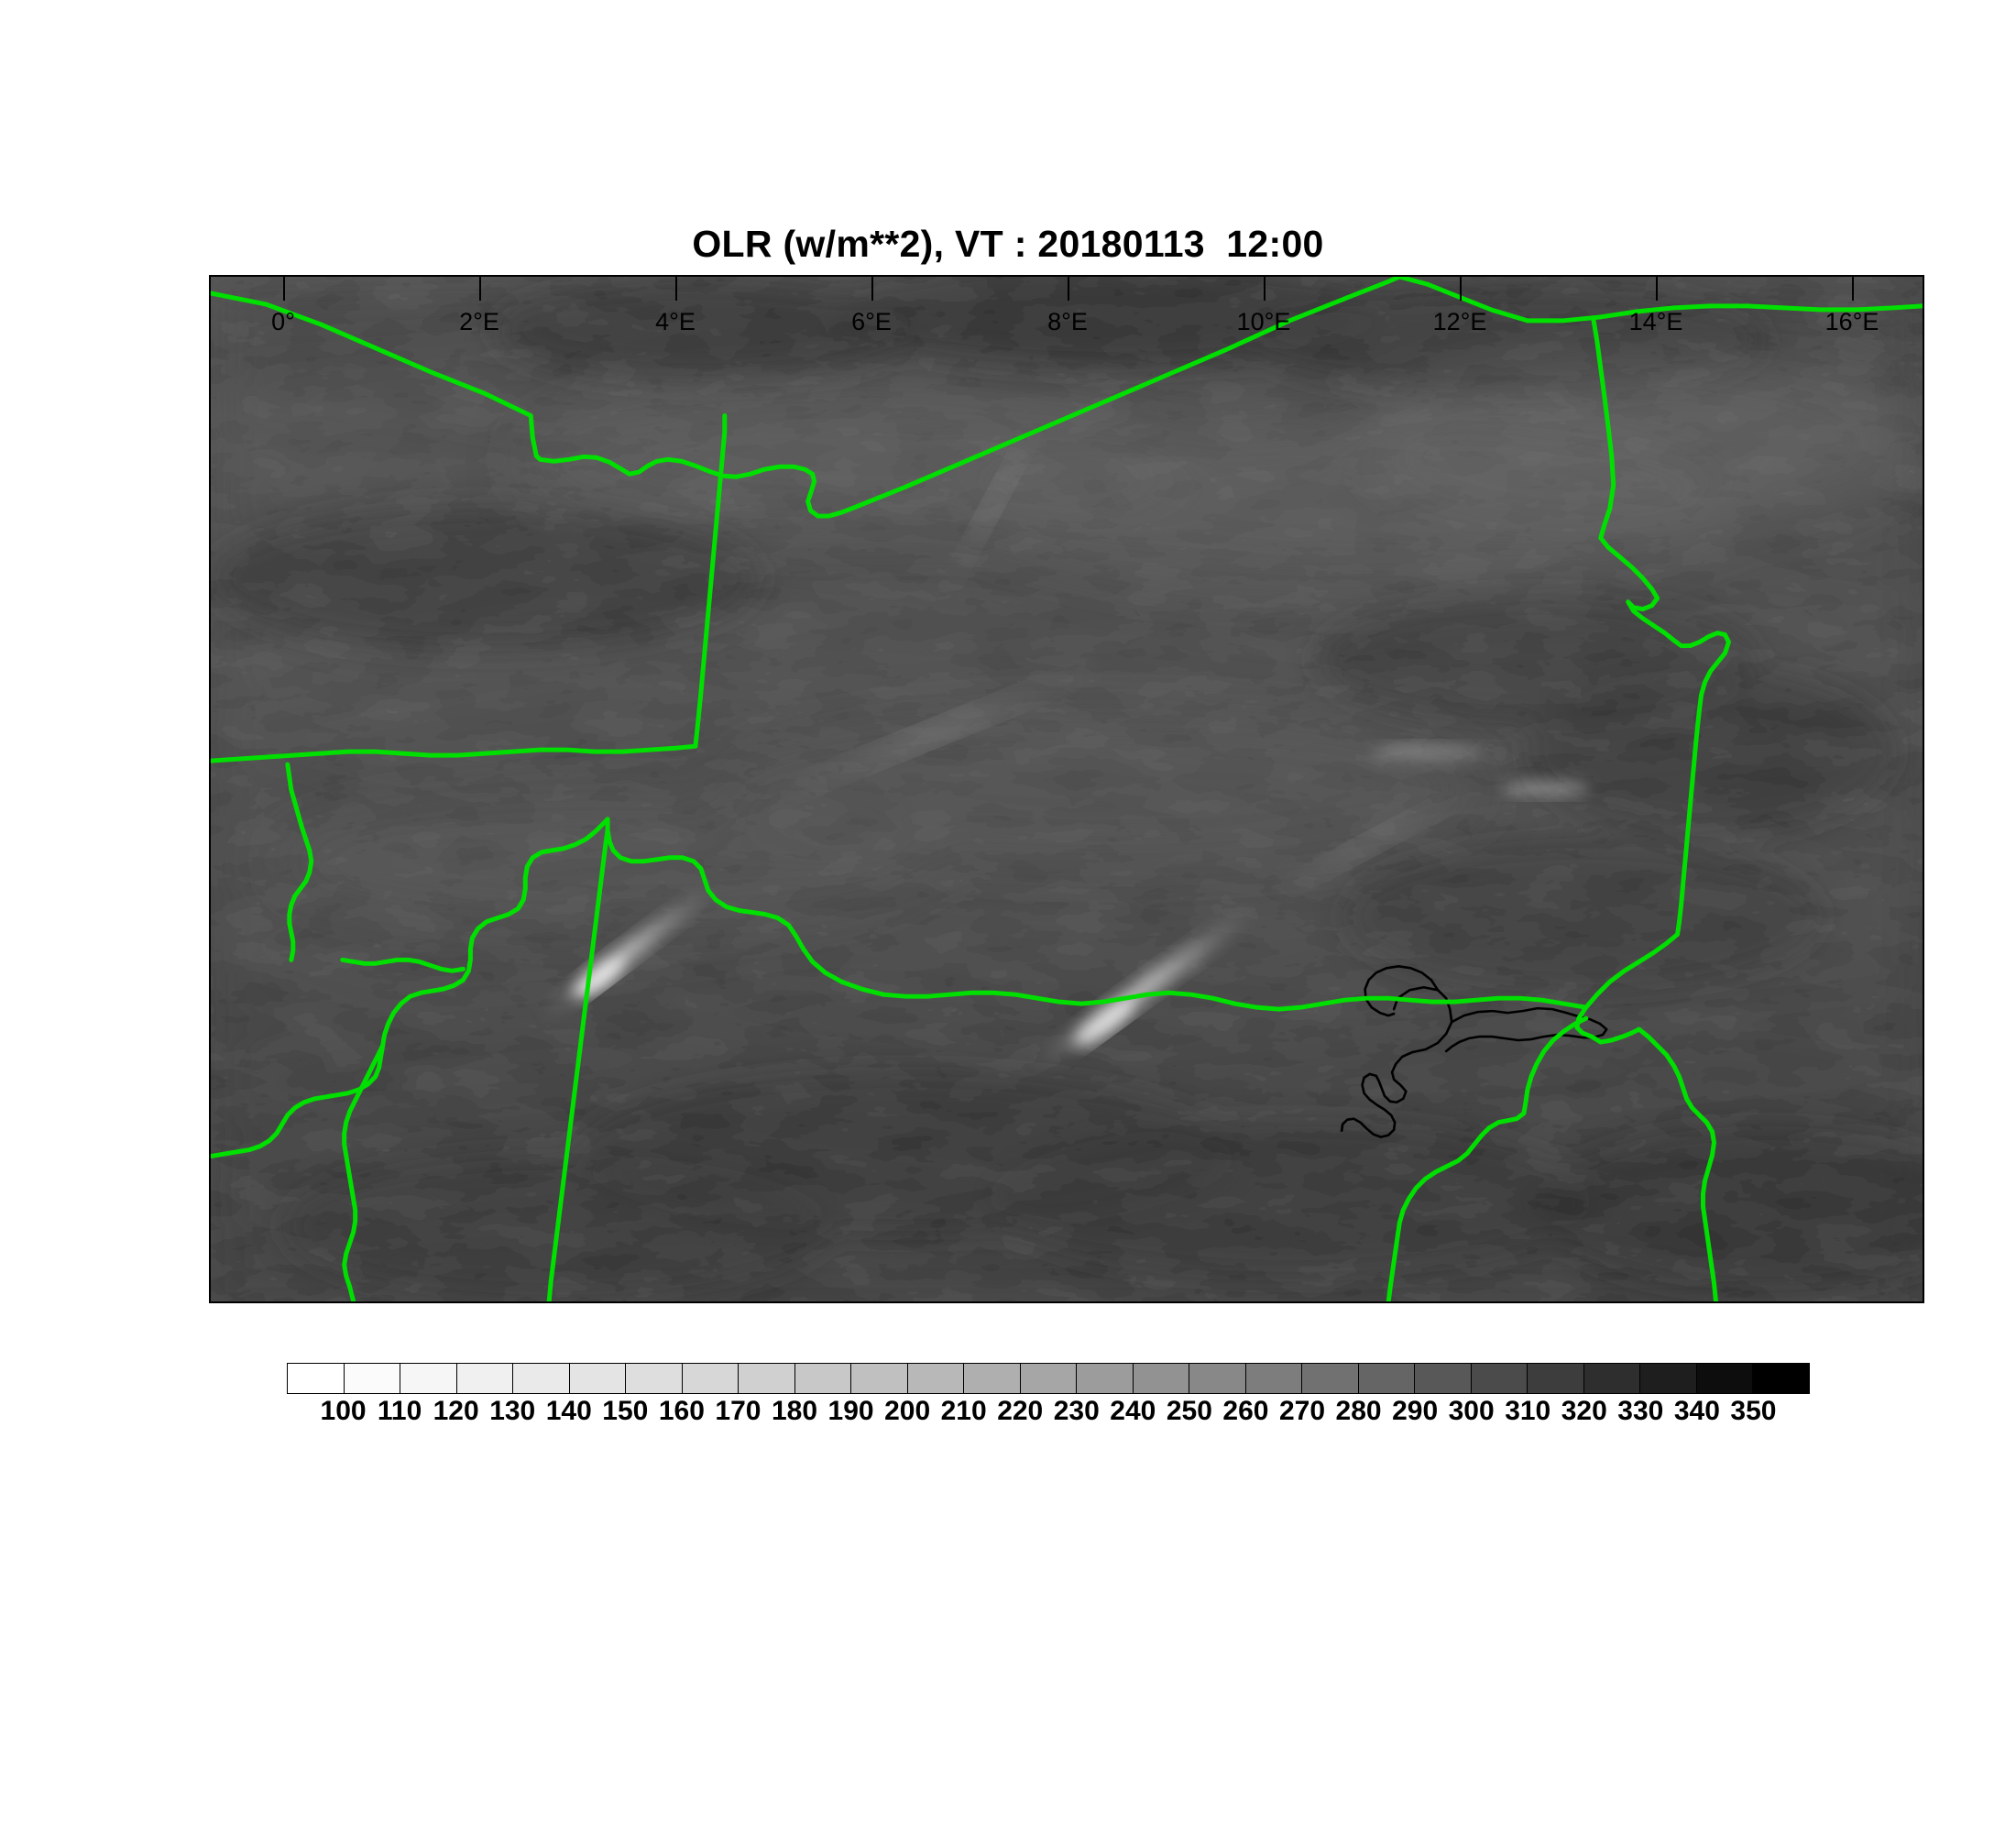 This screenshot has width=2016, height=1833. Describe the element at coordinates (850, 1411) in the screenshot. I see `colorbar-tick: 190` at that location.